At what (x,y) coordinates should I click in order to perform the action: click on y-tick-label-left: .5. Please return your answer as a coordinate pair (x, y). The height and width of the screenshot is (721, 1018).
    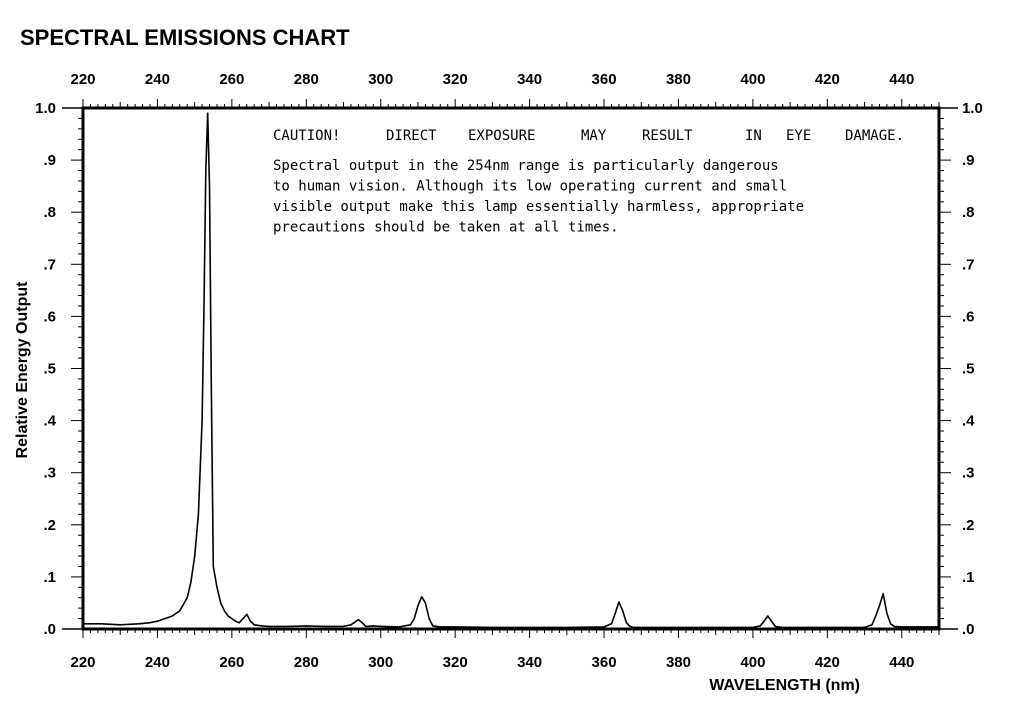
    Looking at the image, I should click on (49, 369).